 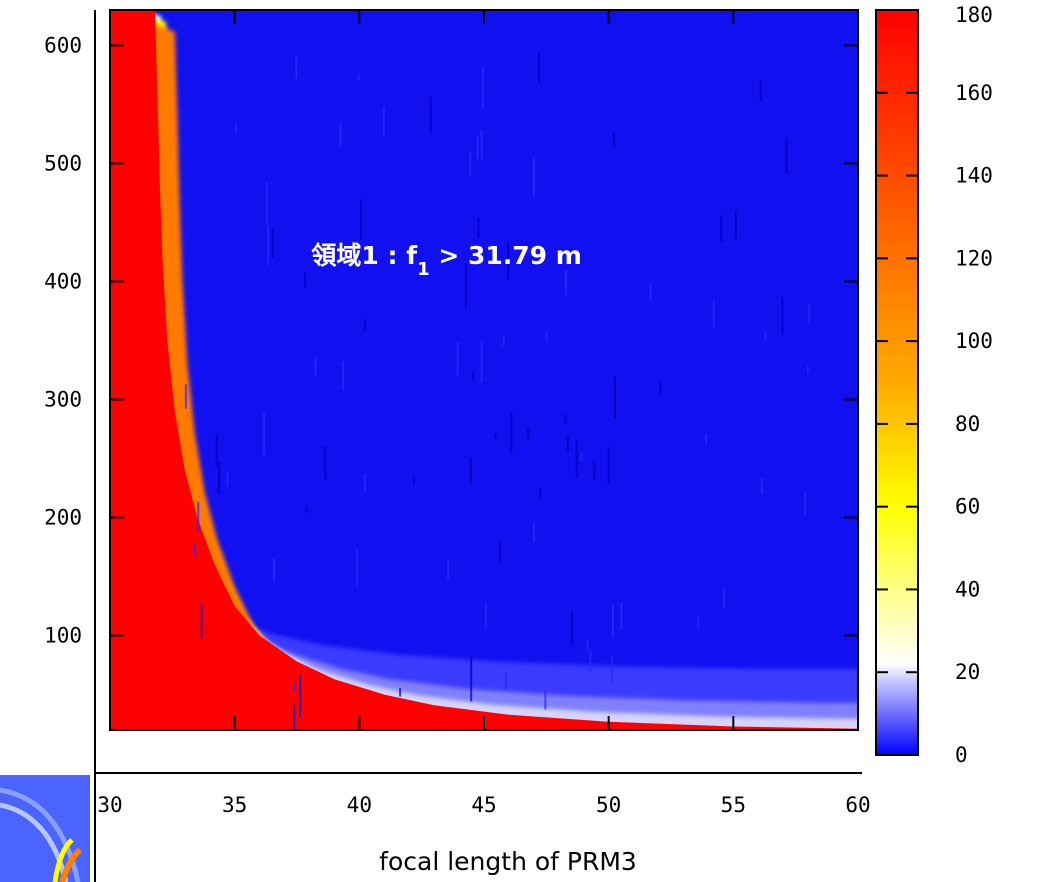 I want to click on y-tick-label: 300, so click(x=63, y=400).